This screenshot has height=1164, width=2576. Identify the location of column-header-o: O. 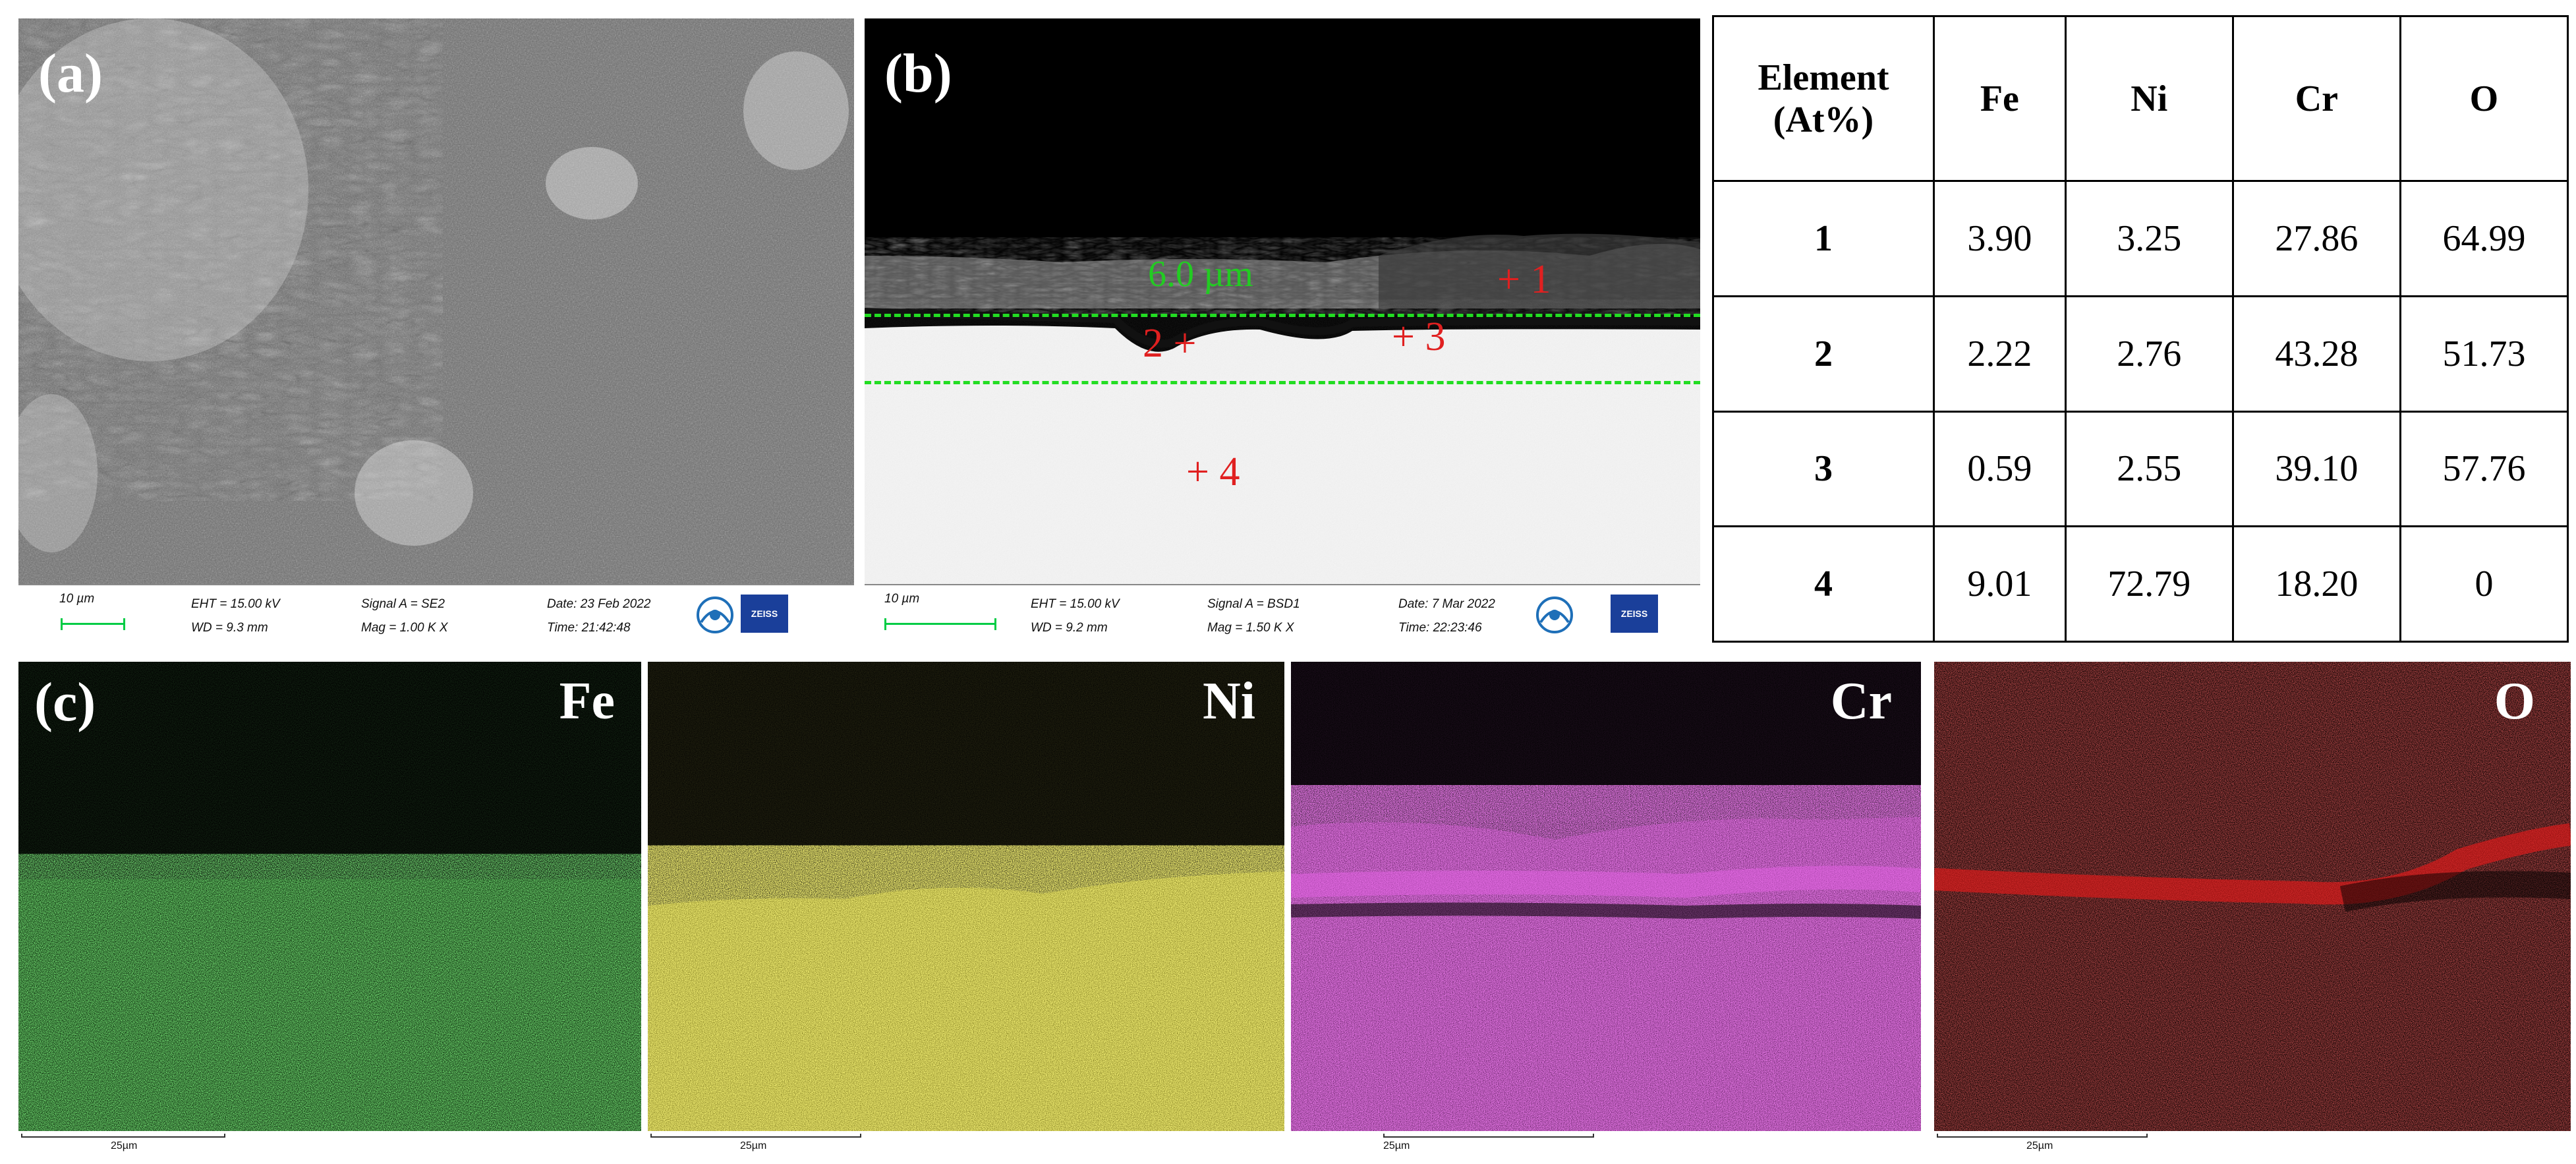
(2484, 98).